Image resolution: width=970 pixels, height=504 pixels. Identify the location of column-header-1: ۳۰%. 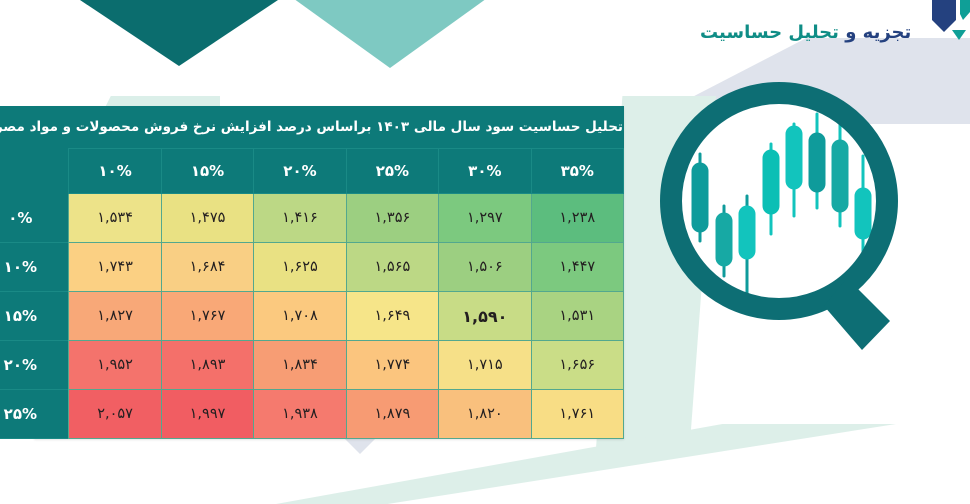
(485, 171).